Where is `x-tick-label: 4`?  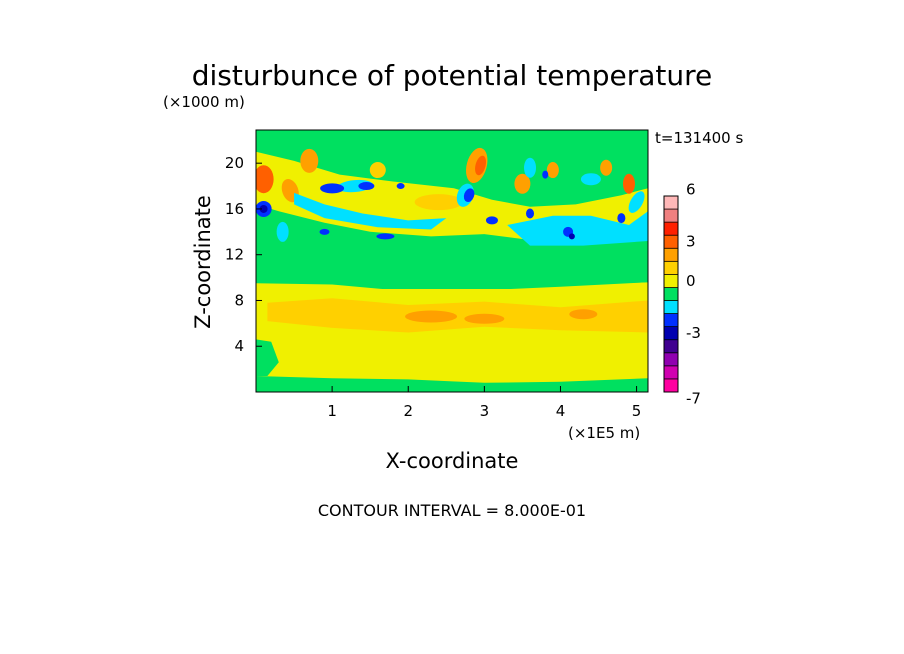 x-tick-label: 4 is located at coordinates (561, 411).